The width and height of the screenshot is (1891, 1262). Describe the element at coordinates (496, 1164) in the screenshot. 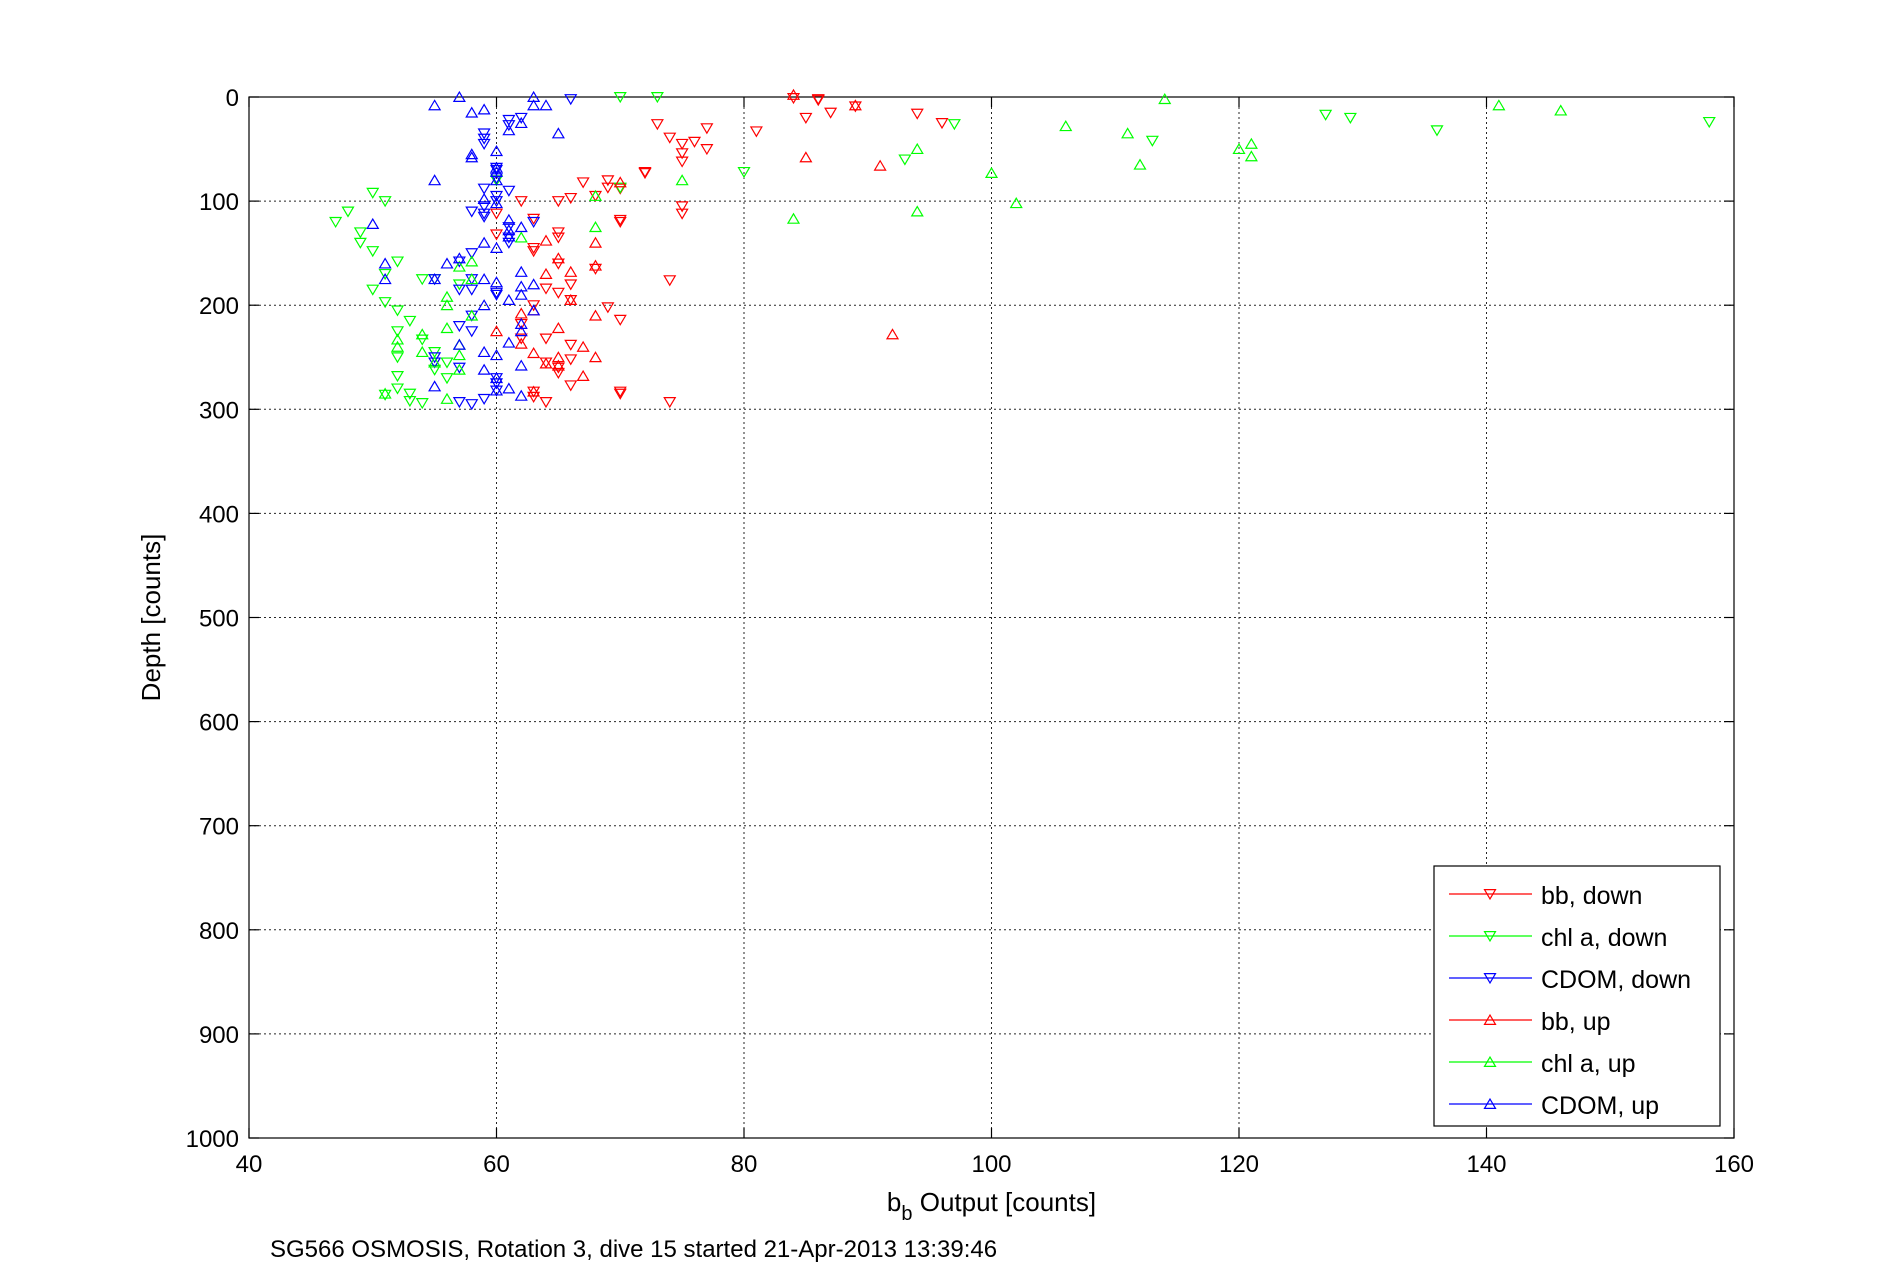

I see `x-tick-label: 60` at that location.